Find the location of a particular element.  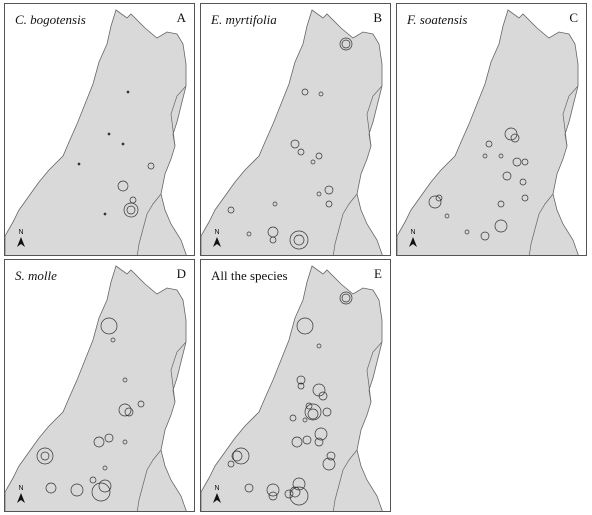

panel-letter: B is located at coordinates (377, 17).